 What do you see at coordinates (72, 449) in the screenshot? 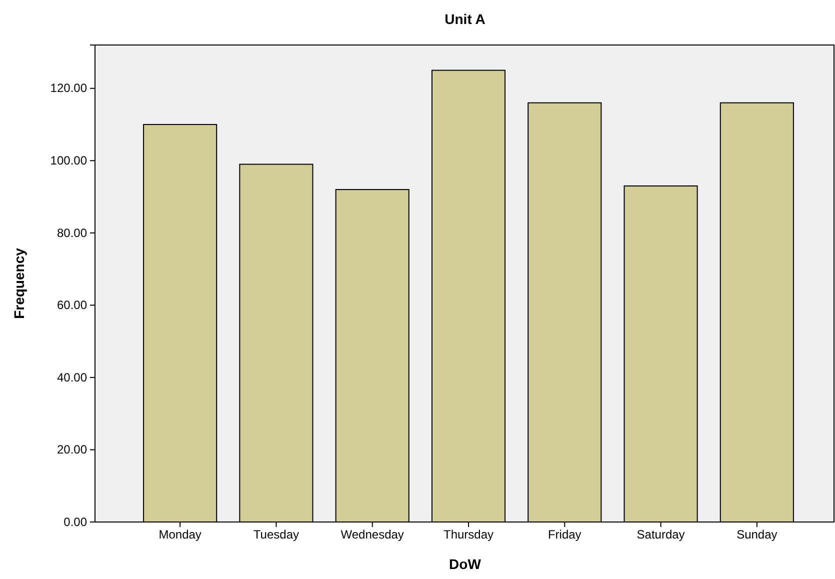
I see `y-tick-label: 20.00` at bounding box center [72, 449].